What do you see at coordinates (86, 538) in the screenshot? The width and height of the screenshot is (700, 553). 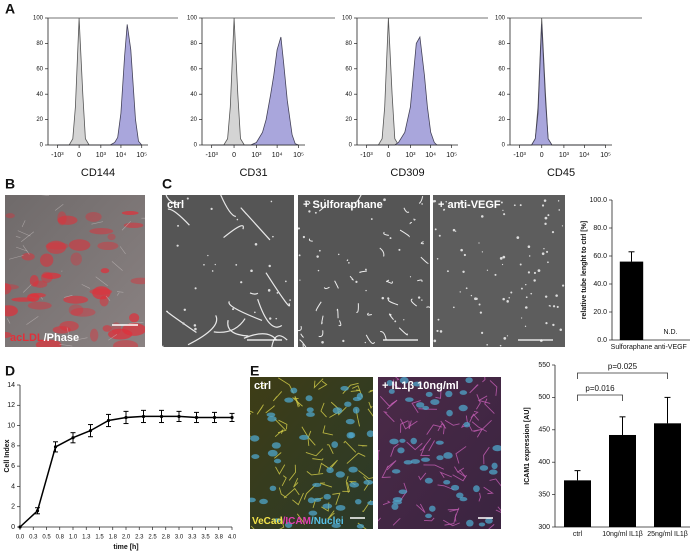 I see `x-tick-label: 1.3` at bounding box center [86, 538].